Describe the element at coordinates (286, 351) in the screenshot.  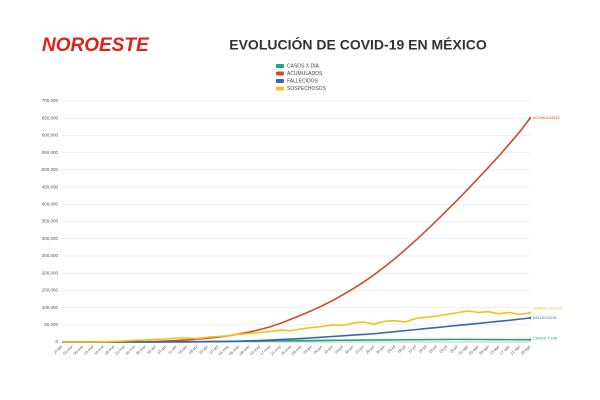
I see `x-tick-label: 25-may` at that location.